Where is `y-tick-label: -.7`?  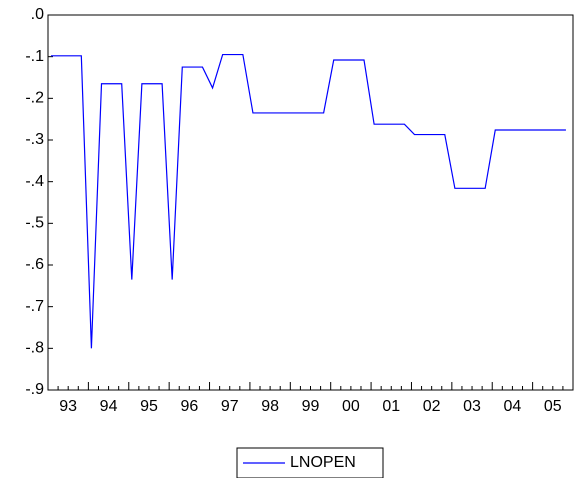
y-tick-label: -.7 is located at coordinates (34, 306).